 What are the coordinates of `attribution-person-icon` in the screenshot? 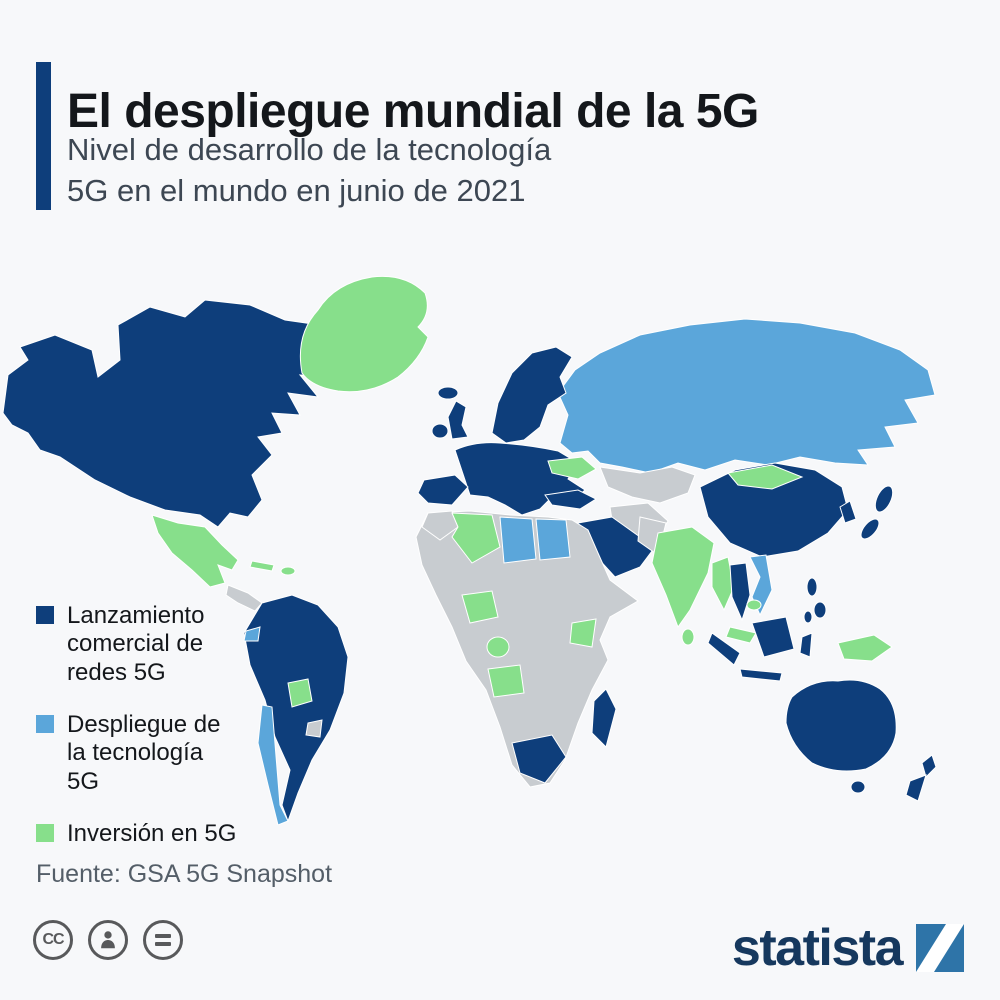 It's located at (108, 940).